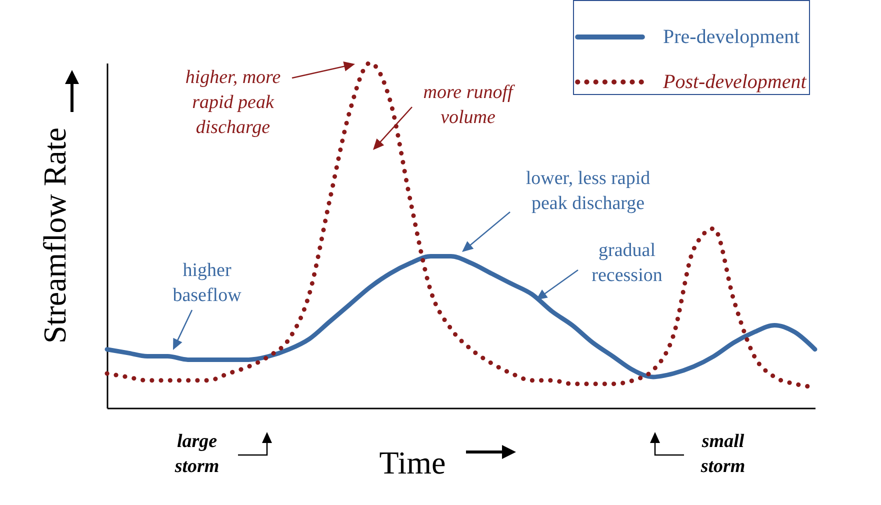 The height and width of the screenshot is (505, 881). I want to click on annotation: higher, more rapid peak discharge, so click(233, 102).